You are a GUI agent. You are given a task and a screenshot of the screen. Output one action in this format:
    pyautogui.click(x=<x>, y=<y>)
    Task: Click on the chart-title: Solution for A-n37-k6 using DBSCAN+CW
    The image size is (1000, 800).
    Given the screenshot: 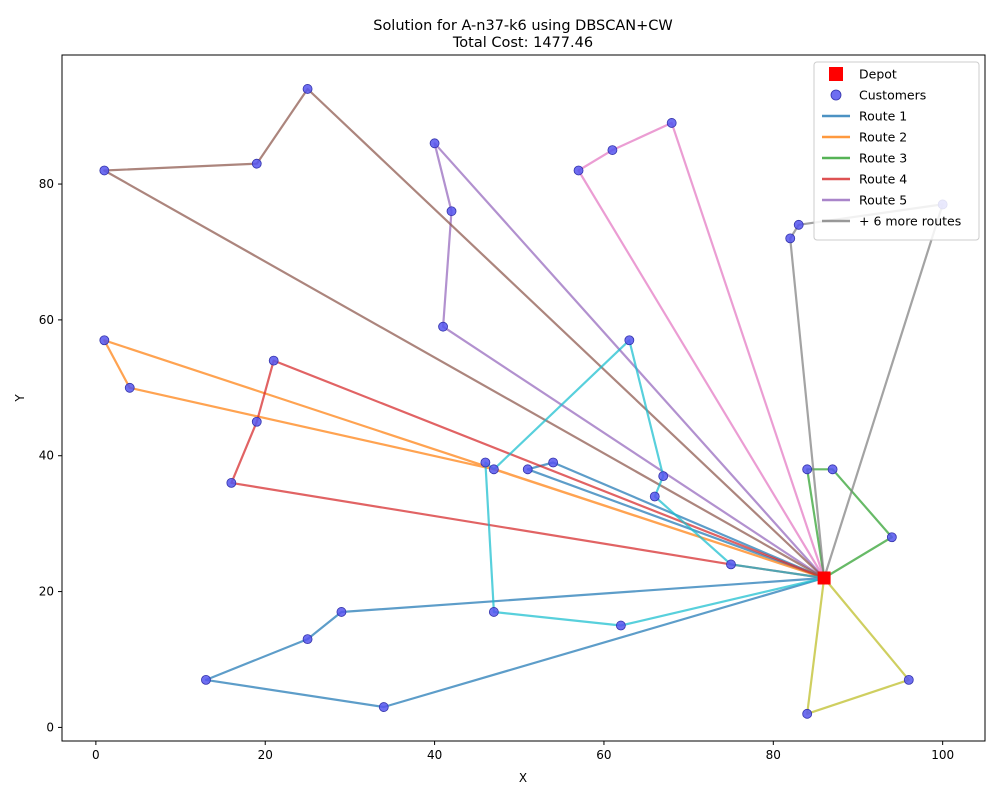 What is the action you would take?
    pyautogui.click(x=523, y=26)
    